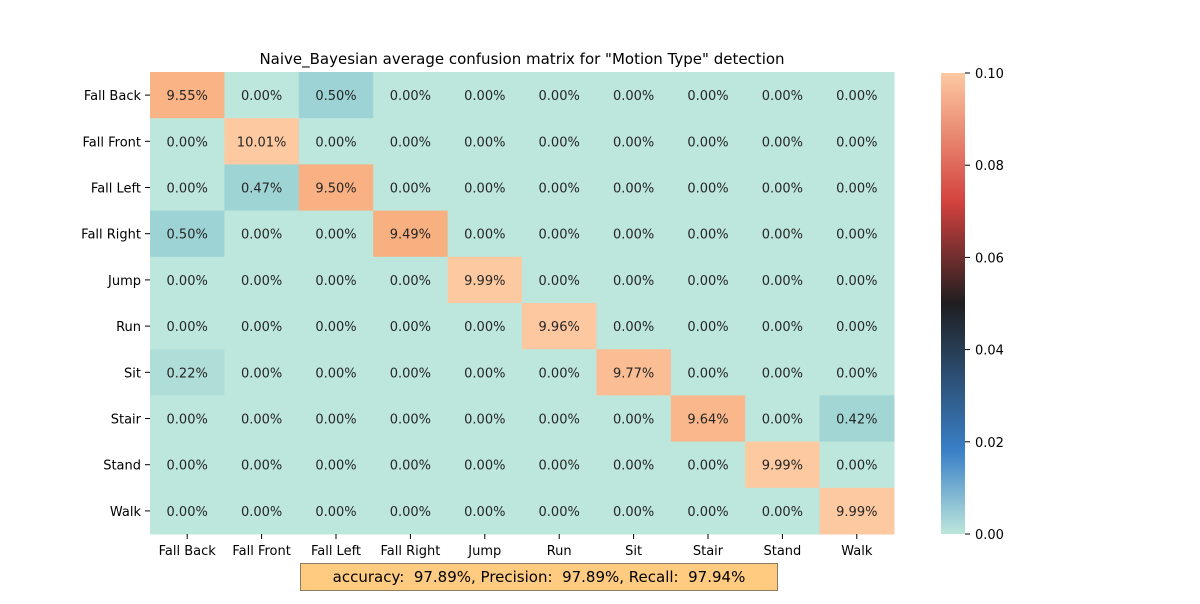  Describe the element at coordinates (335, 96) in the screenshot. I see `cell-value-label: 0.50%` at that location.